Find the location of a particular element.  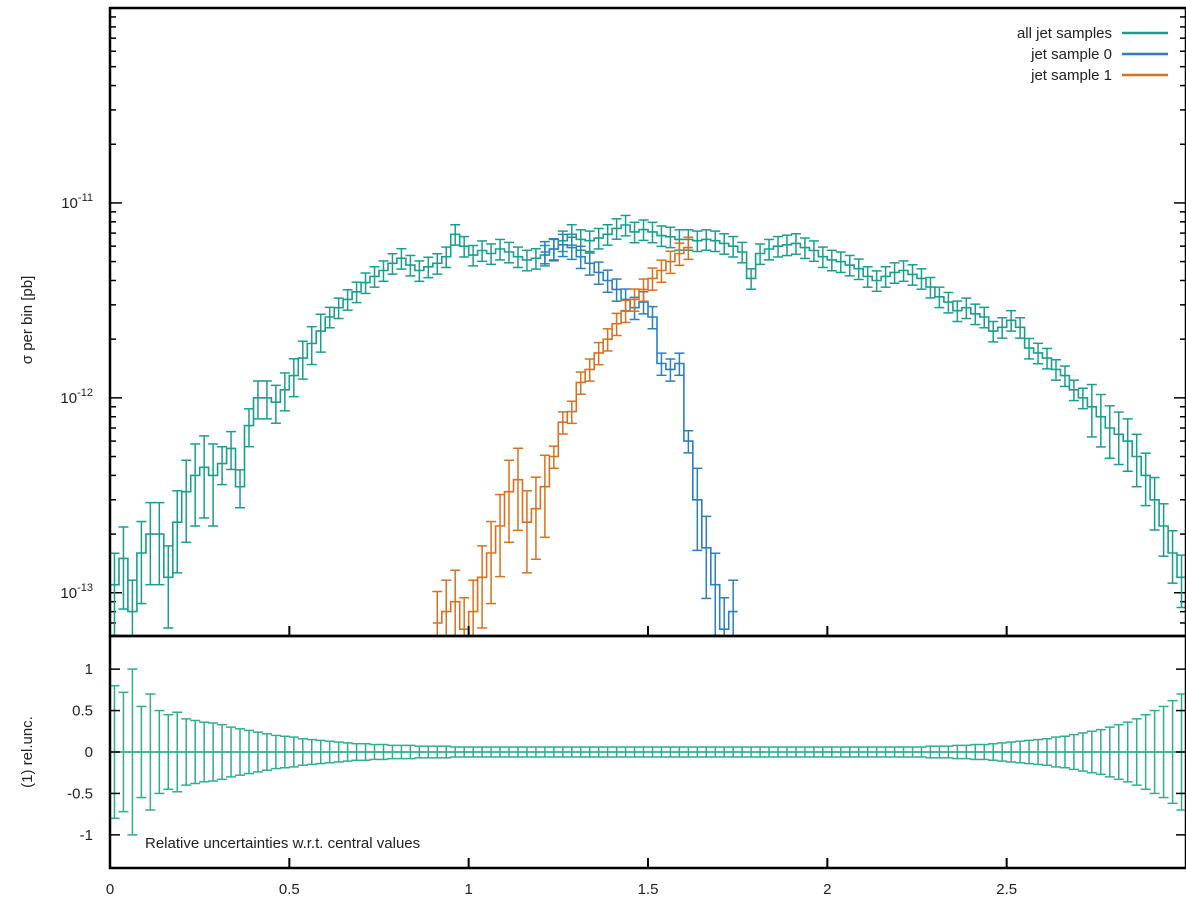

legend-label: jet sample 1 is located at coordinates (1071, 75).